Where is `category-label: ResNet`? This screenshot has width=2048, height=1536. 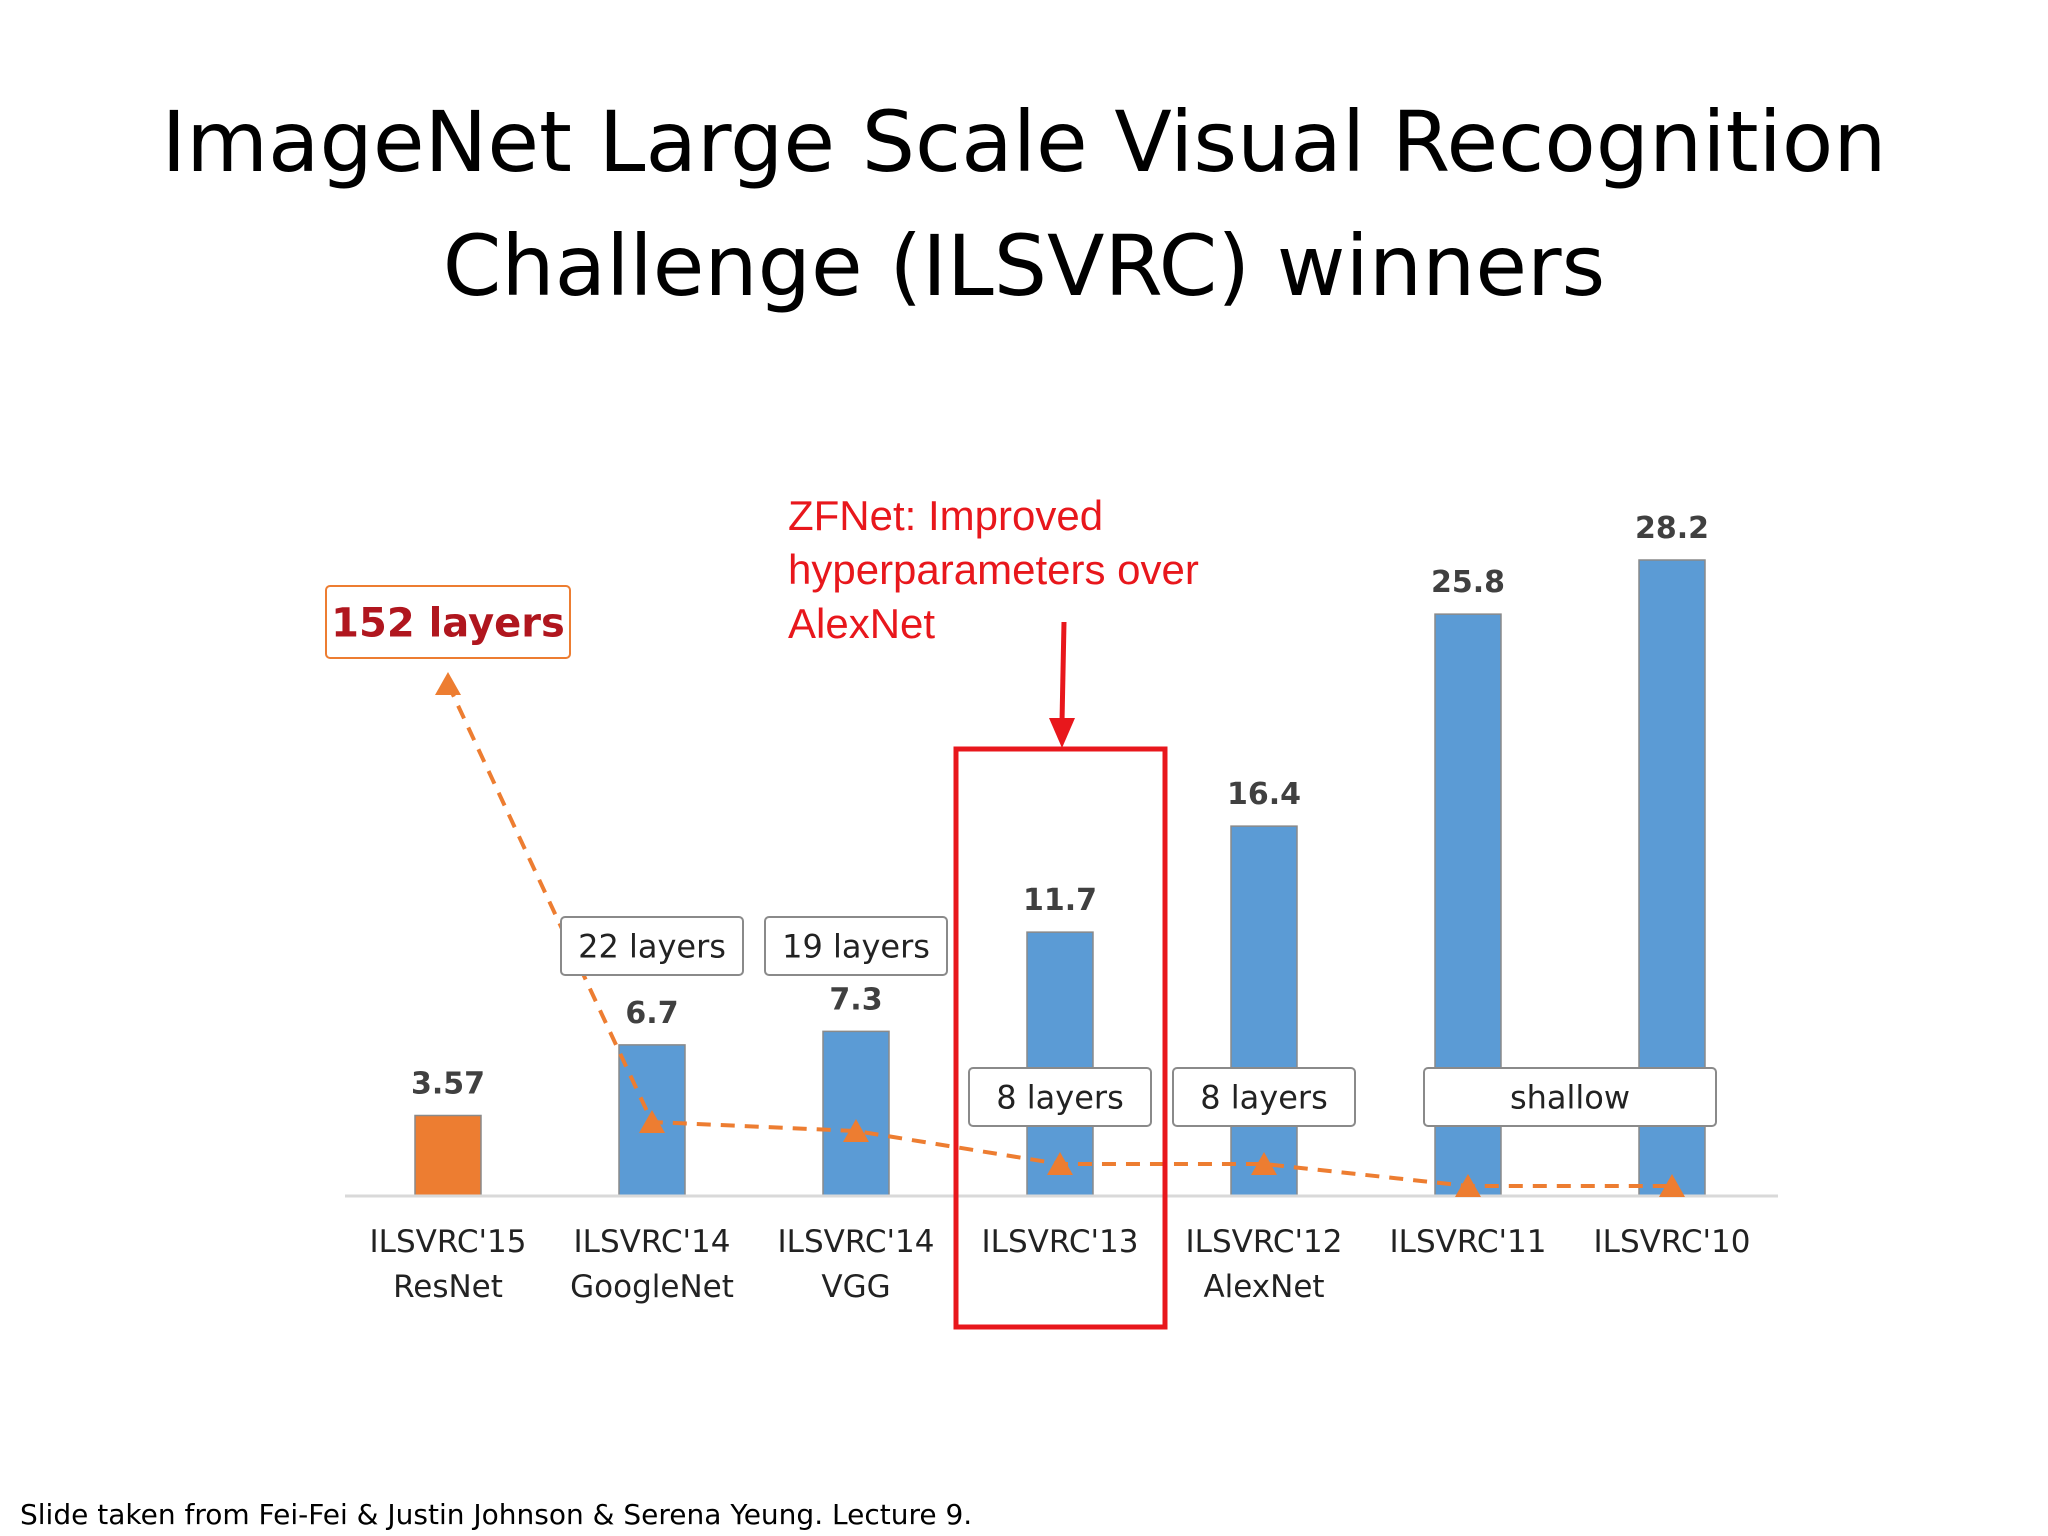
category-label: ResNet is located at coordinates (448, 1287).